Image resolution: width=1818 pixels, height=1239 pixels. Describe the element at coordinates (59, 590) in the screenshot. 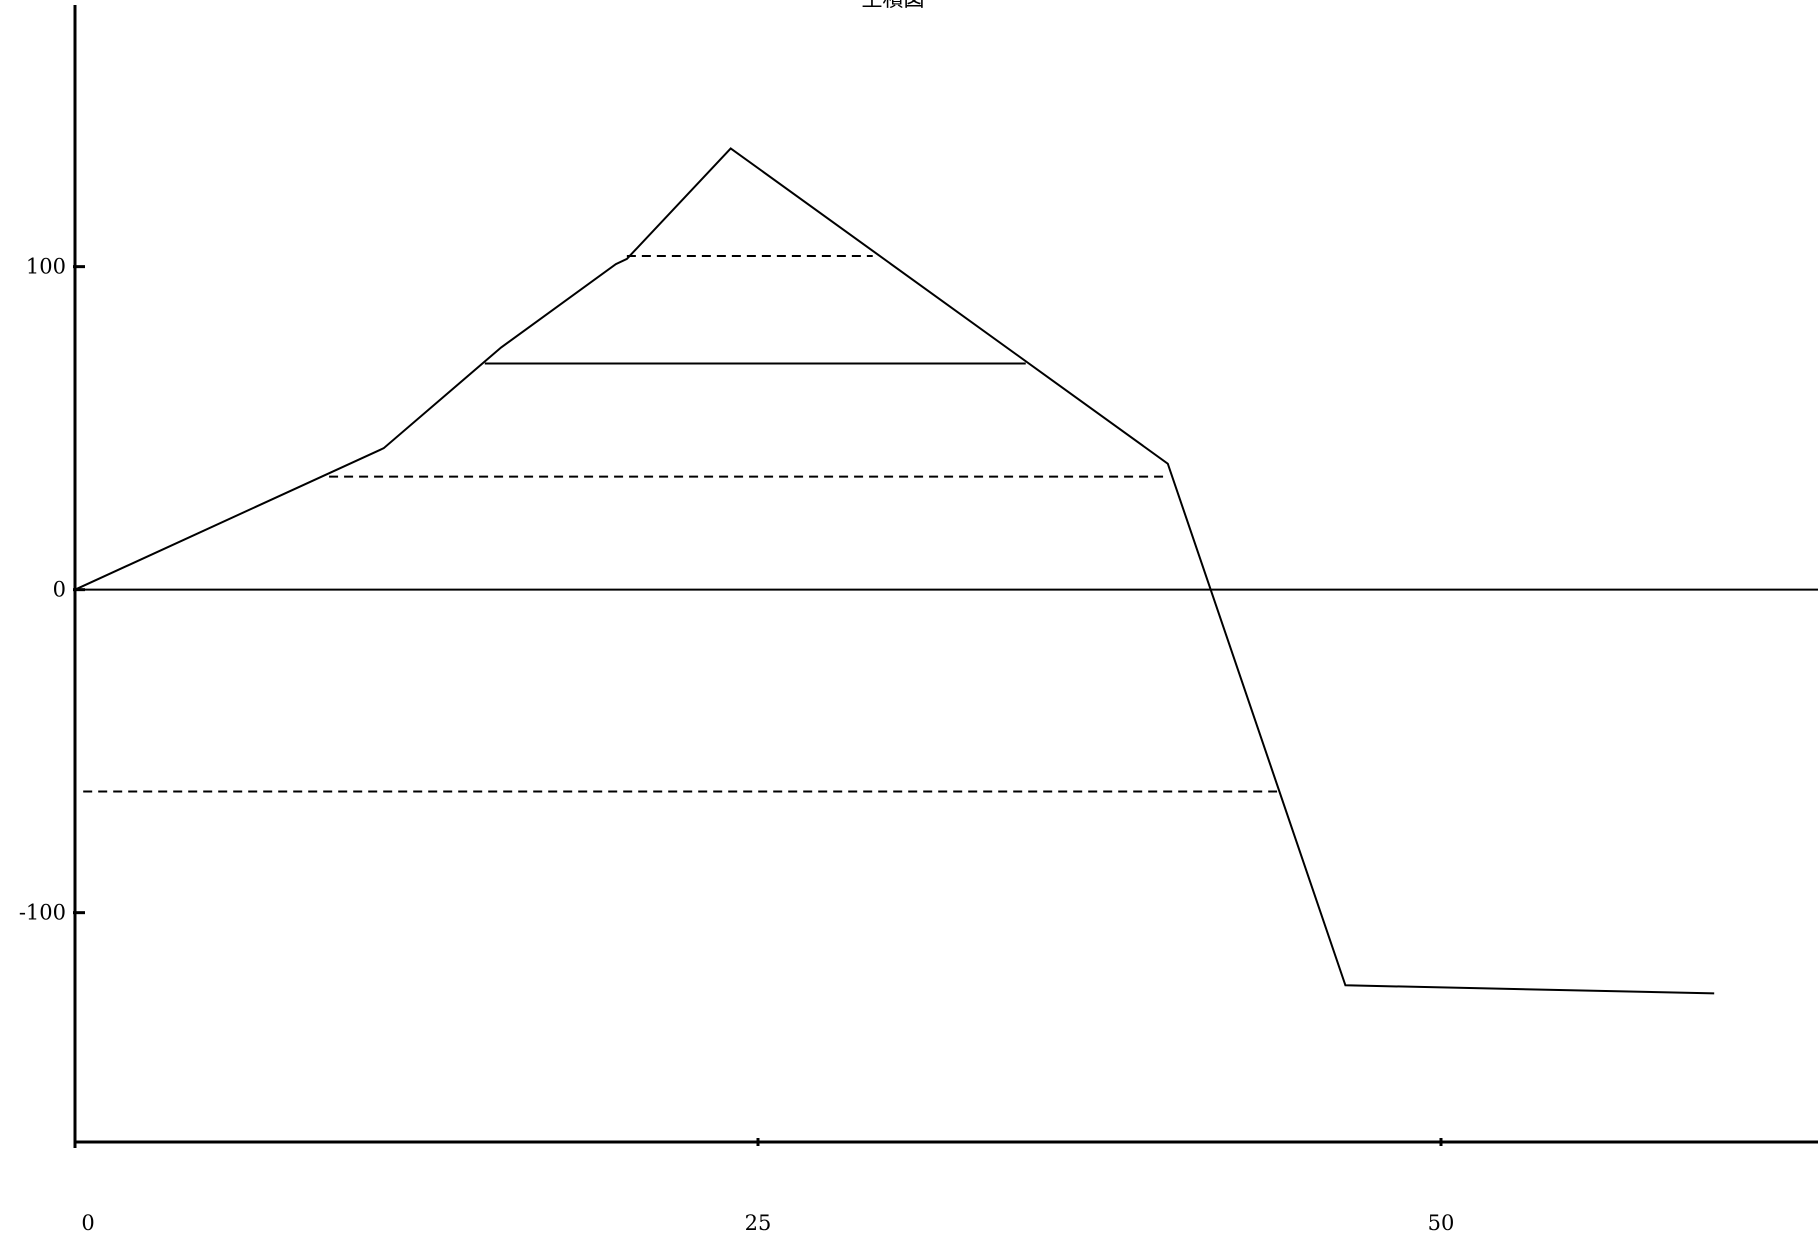

I see `y-tick-label-1: 0` at that location.